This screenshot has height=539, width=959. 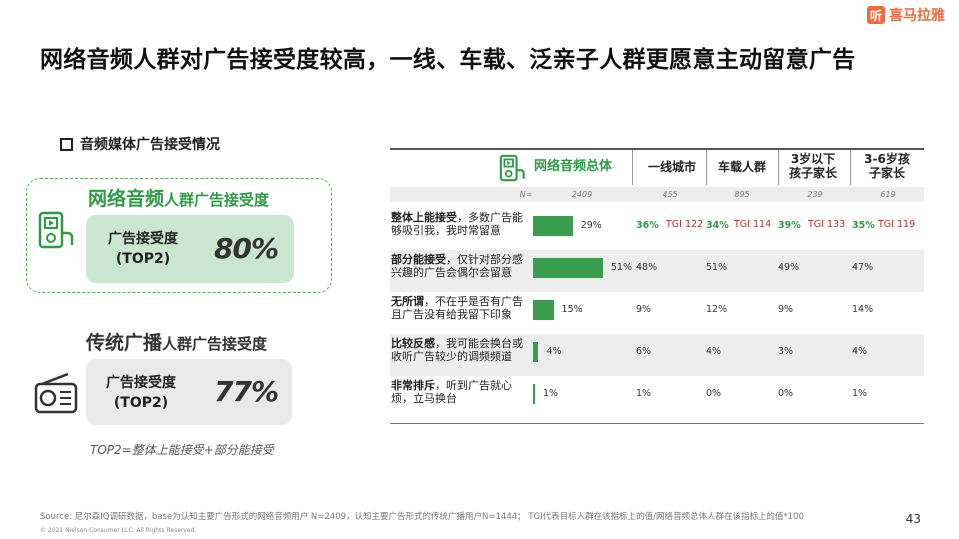 What do you see at coordinates (143, 239) in the screenshot?
I see `network-acceptance-label-line1: 广告接受度` at bounding box center [143, 239].